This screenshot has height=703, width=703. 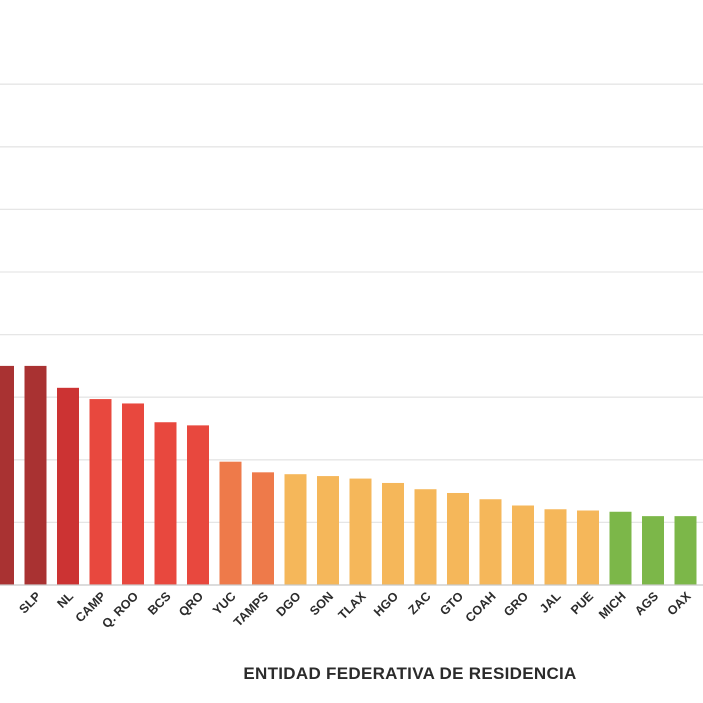 I want to click on x-tick-label: HGO, so click(x=386, y=604).